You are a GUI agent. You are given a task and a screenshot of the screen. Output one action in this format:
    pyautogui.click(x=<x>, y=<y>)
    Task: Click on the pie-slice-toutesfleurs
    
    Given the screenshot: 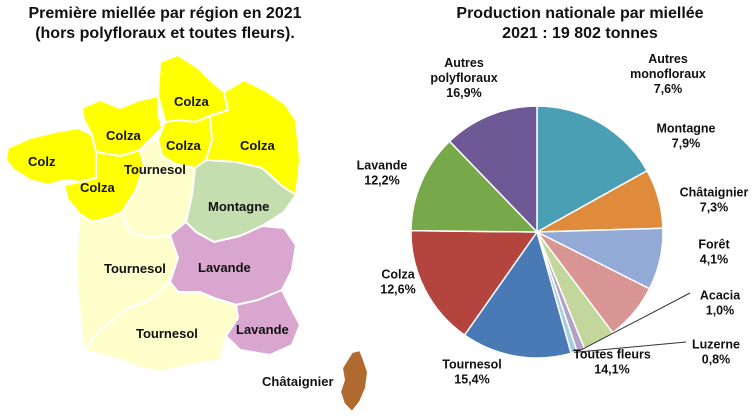 What is the action you would take?
    pyautogui.click(x=517, y=294)
    